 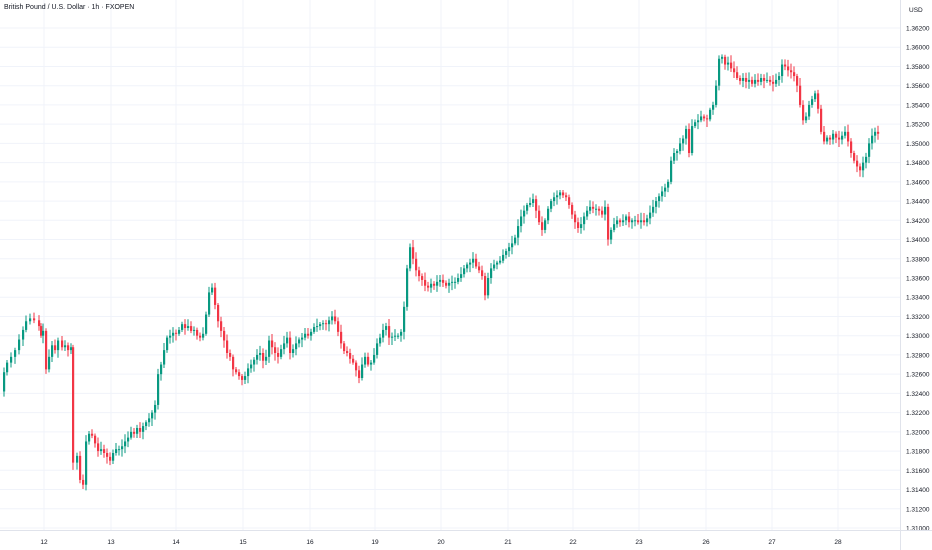 What do you see at coordinates (44, 542) in the screenshot?
I see `x-tick-label: 12` at bounding box center [44, 542].